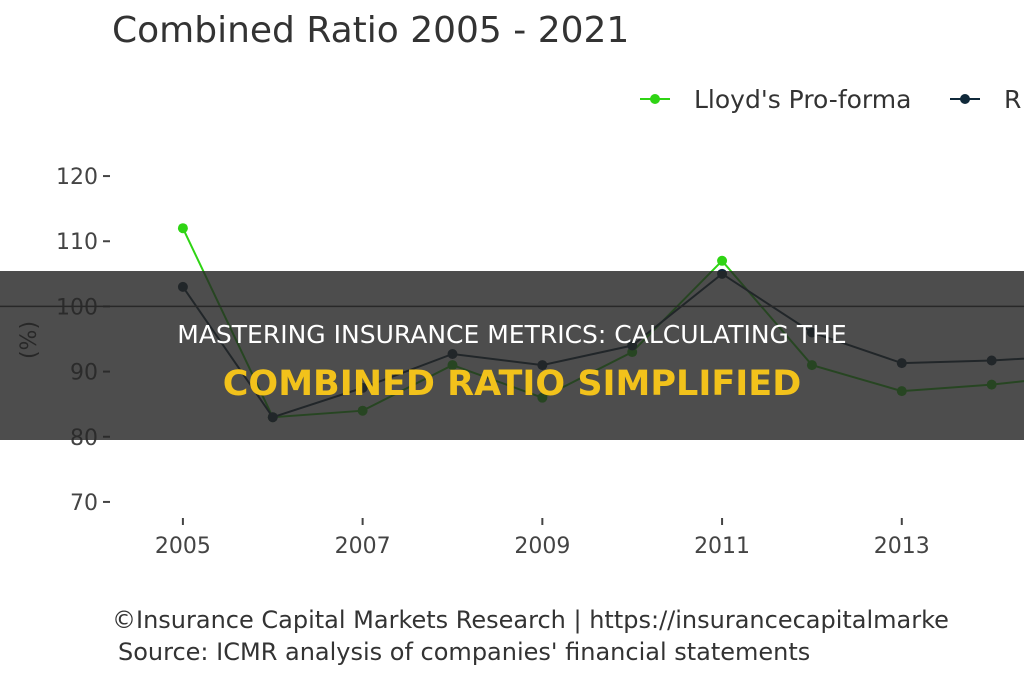 This screenshot has width=1024, height=680. Describe the element at coordinates (370, 30) in the screenshot. I see `chart-title: Combined Ratio 2005 - 2021` at that location.